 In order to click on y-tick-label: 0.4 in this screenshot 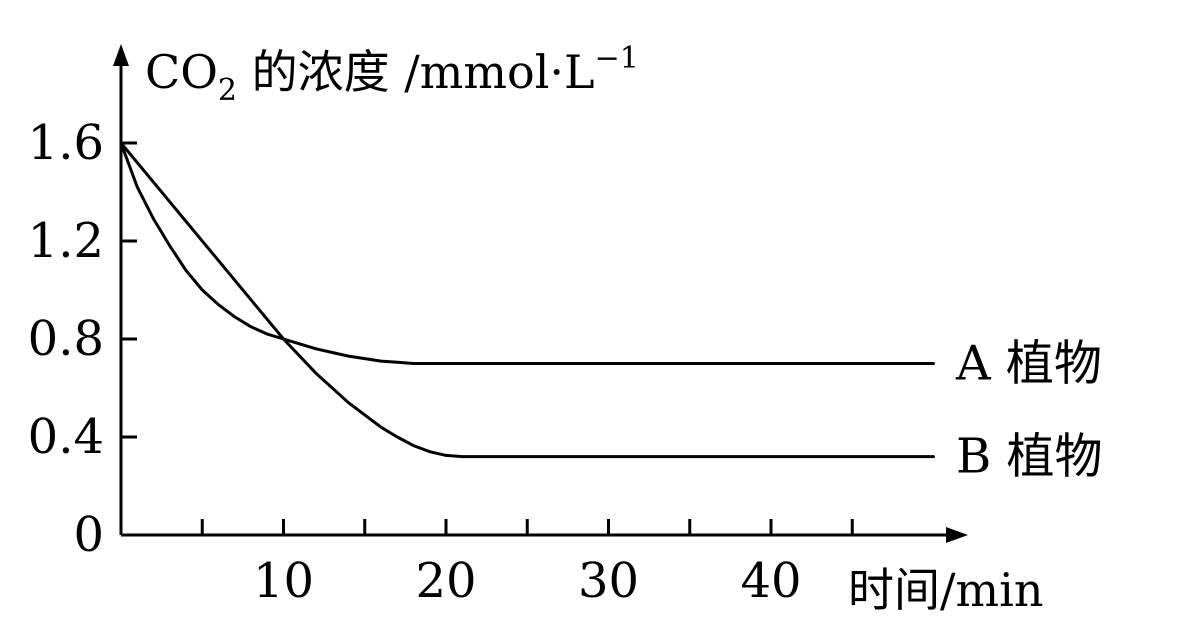, I will do `click(66, 437)`.